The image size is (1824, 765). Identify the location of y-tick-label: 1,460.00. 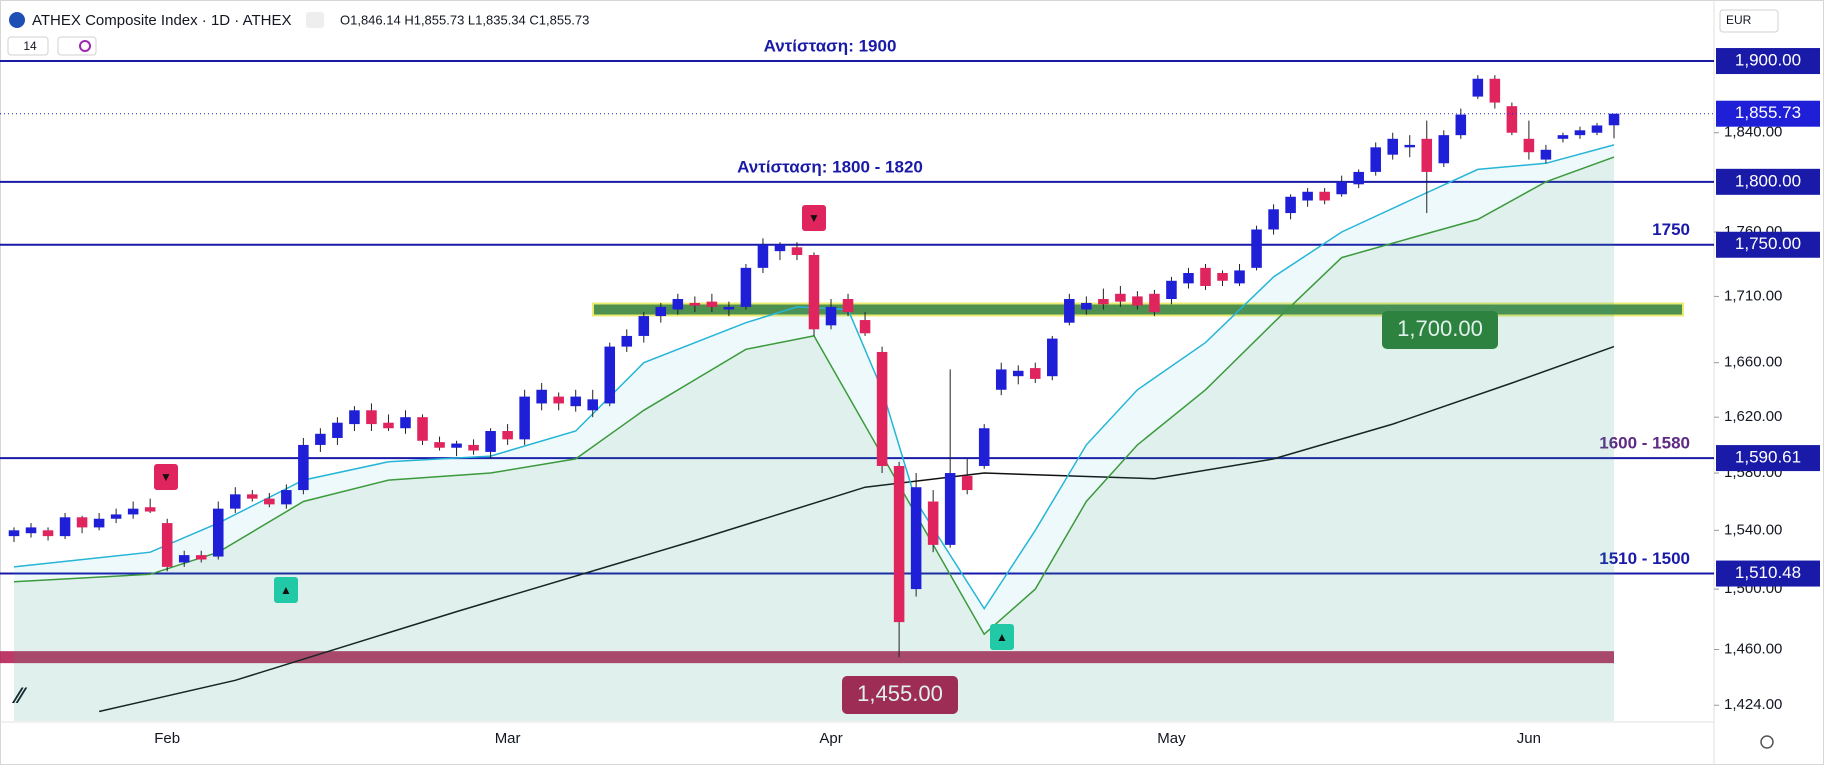
(1753, 648).